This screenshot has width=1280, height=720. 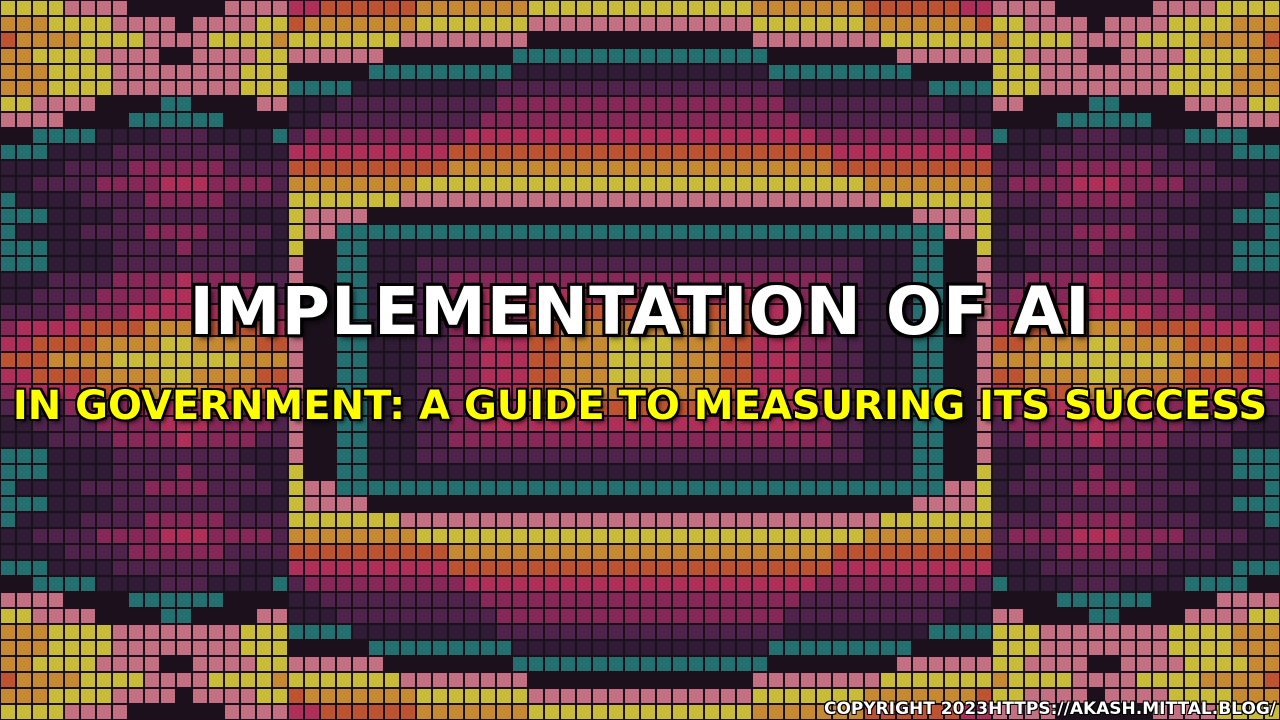 I want to click on banner-title: IMPLEMENTATION OF AI, so click(x=640, y=311).